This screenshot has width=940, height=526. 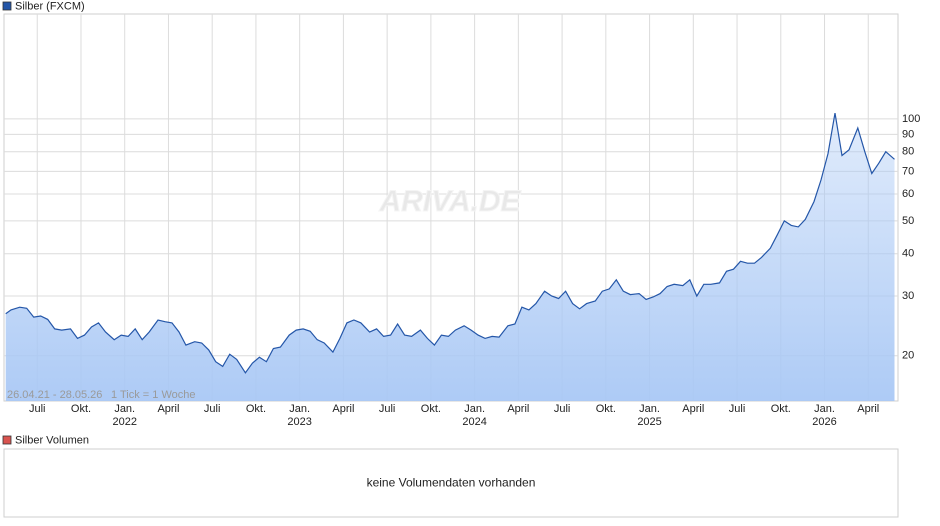 I want to click on volume-frame, so click(x=451, y=483).